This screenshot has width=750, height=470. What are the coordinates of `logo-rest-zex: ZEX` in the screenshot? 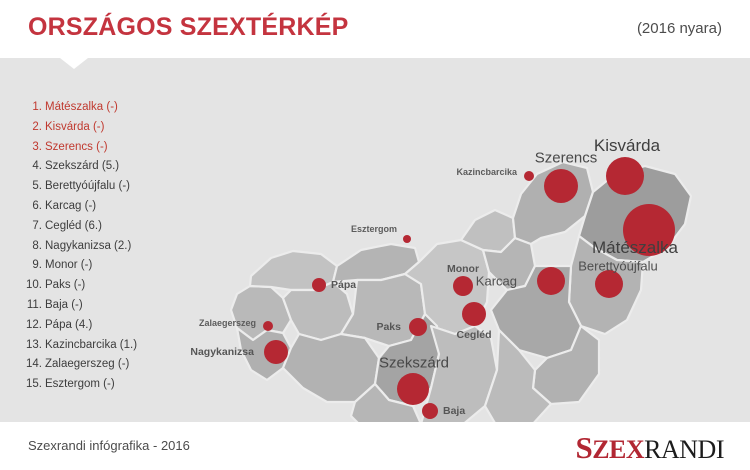 It's located at (618, 449).